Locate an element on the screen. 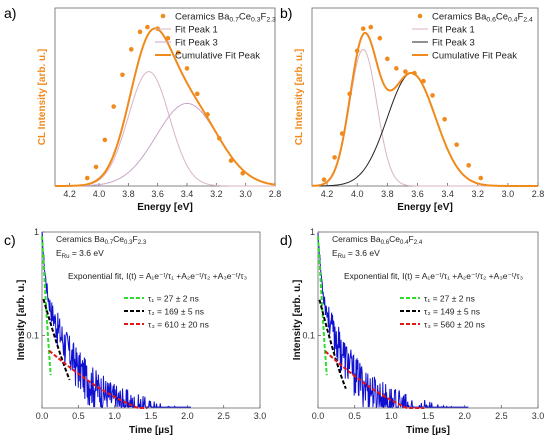 The width and height of the screenshot is (550, 443). legend-tau3-label: τ₃ = 560 ± 20 ns is located at coordinates (454, 325).